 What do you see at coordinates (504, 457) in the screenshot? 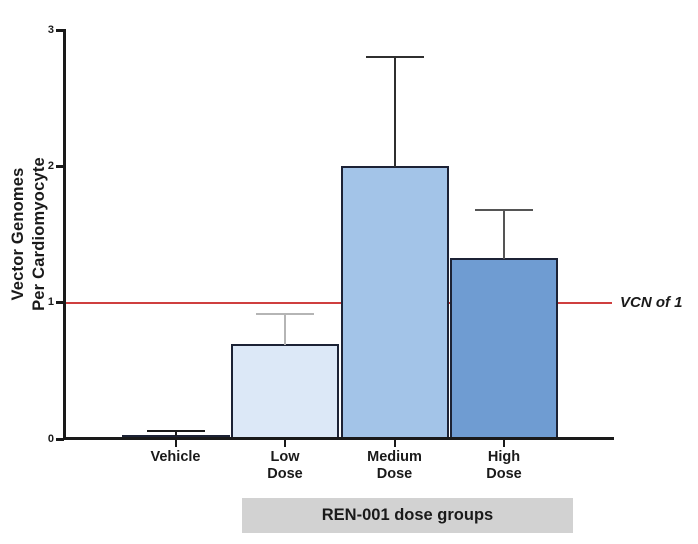
I see `category-label-line: High` at bounding box center [504, 457].